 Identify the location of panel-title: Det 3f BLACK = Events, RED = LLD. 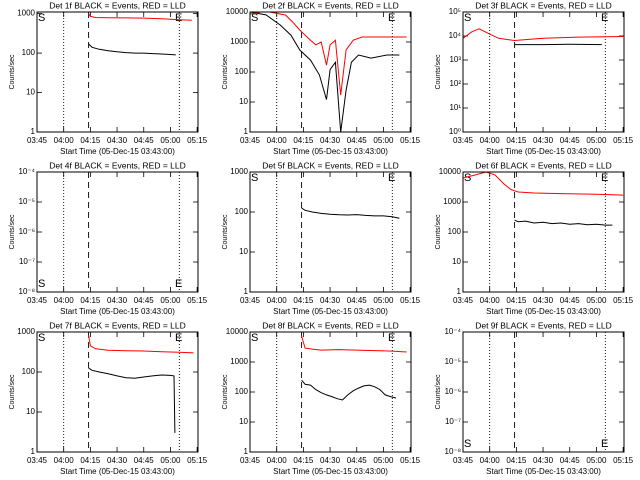
(543, 5).